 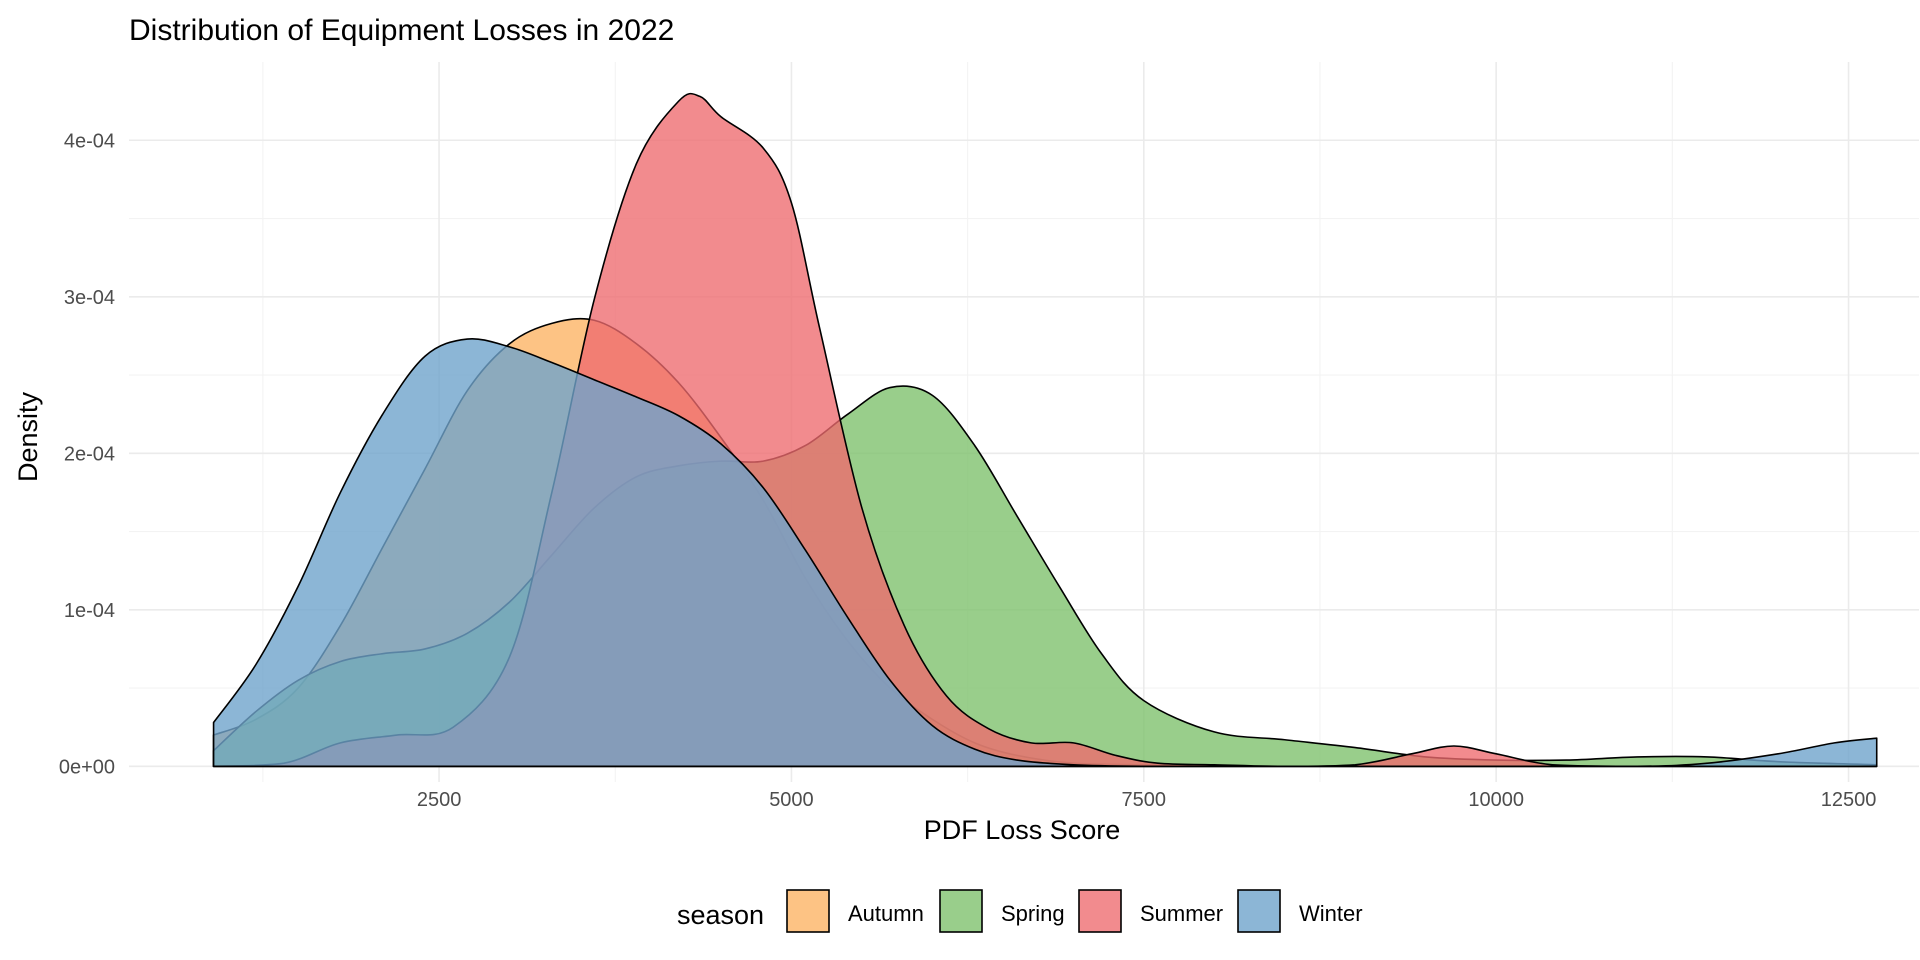 What do you see at coordinates (1033, 913) in the screenshot?
I see `legend-label: Spring` at bounding box center [1033, 913].